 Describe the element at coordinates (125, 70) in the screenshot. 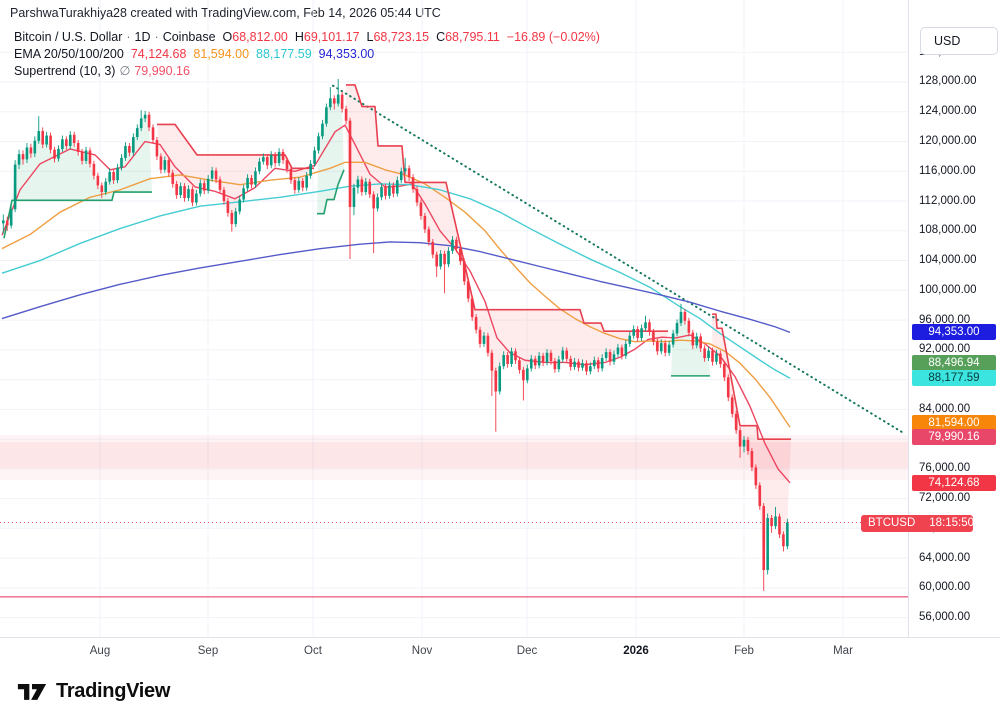

I see `average-icon: ∅` at that location.